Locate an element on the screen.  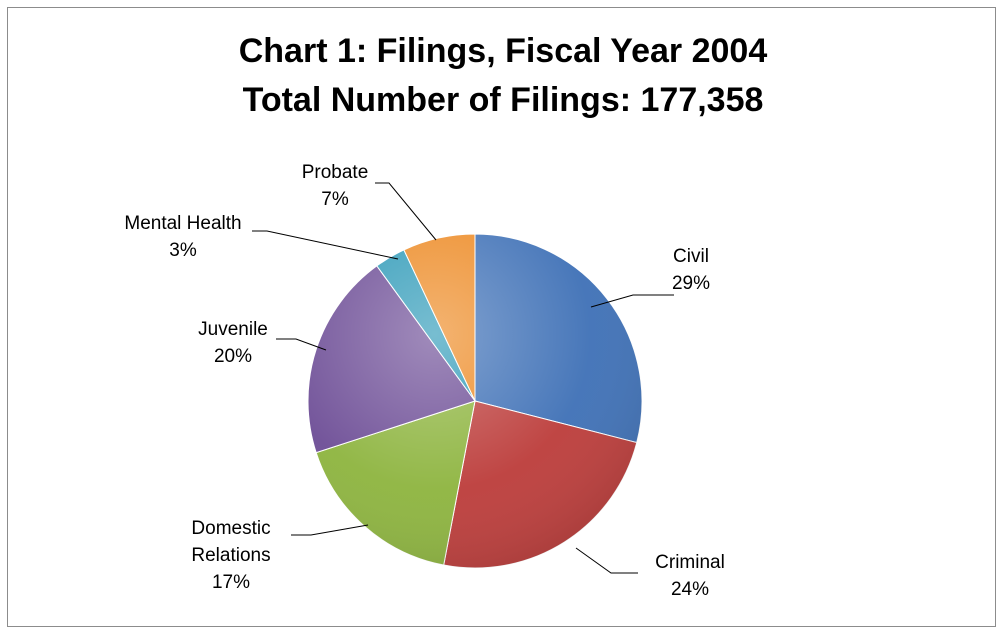
slice-percent-criminal: 24% is located at coordinates (690, 589).